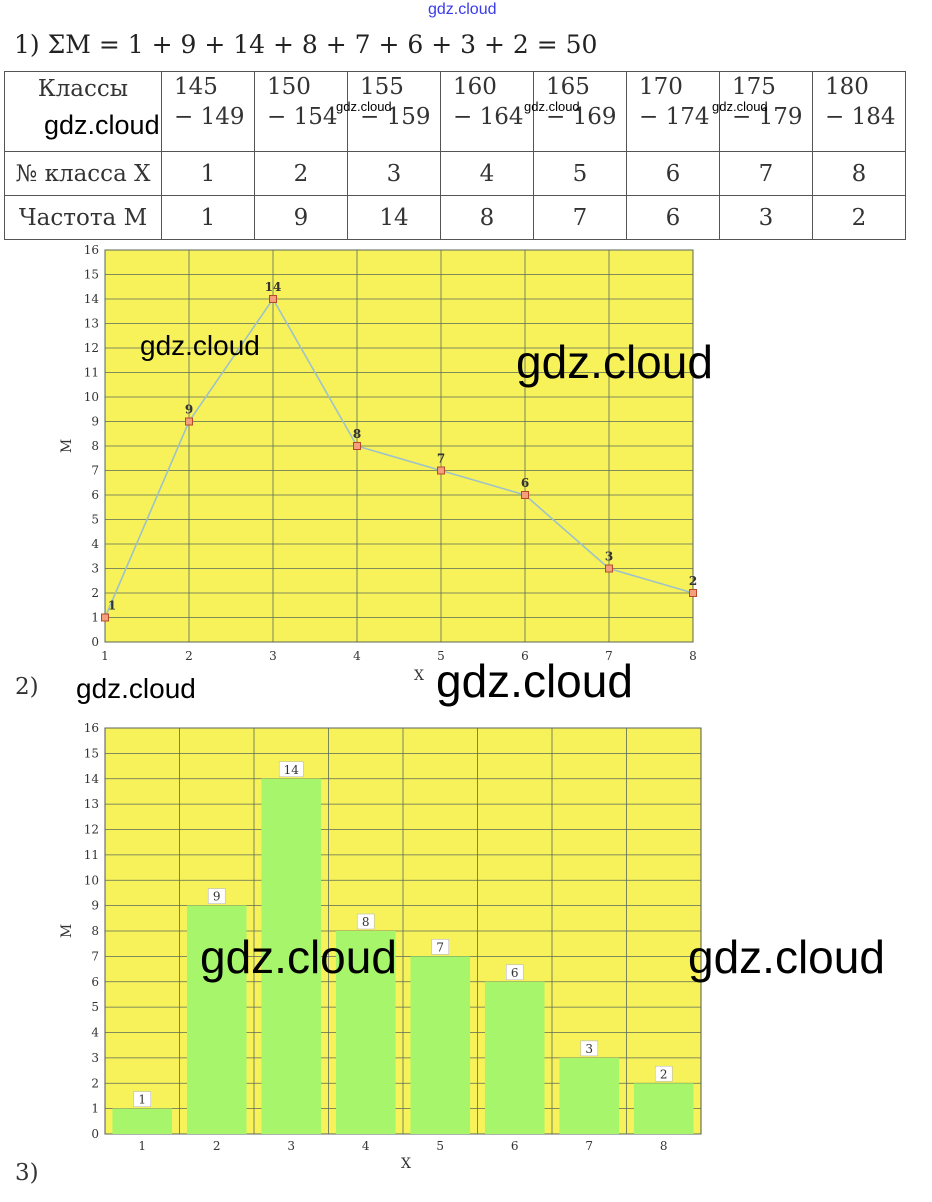 Image resolution: width=932 pixels, height=1202 pixels. Describe the element at coordinates (859, 111) in the screenshot. I see `class-range-cell: 180− 184` at that location.